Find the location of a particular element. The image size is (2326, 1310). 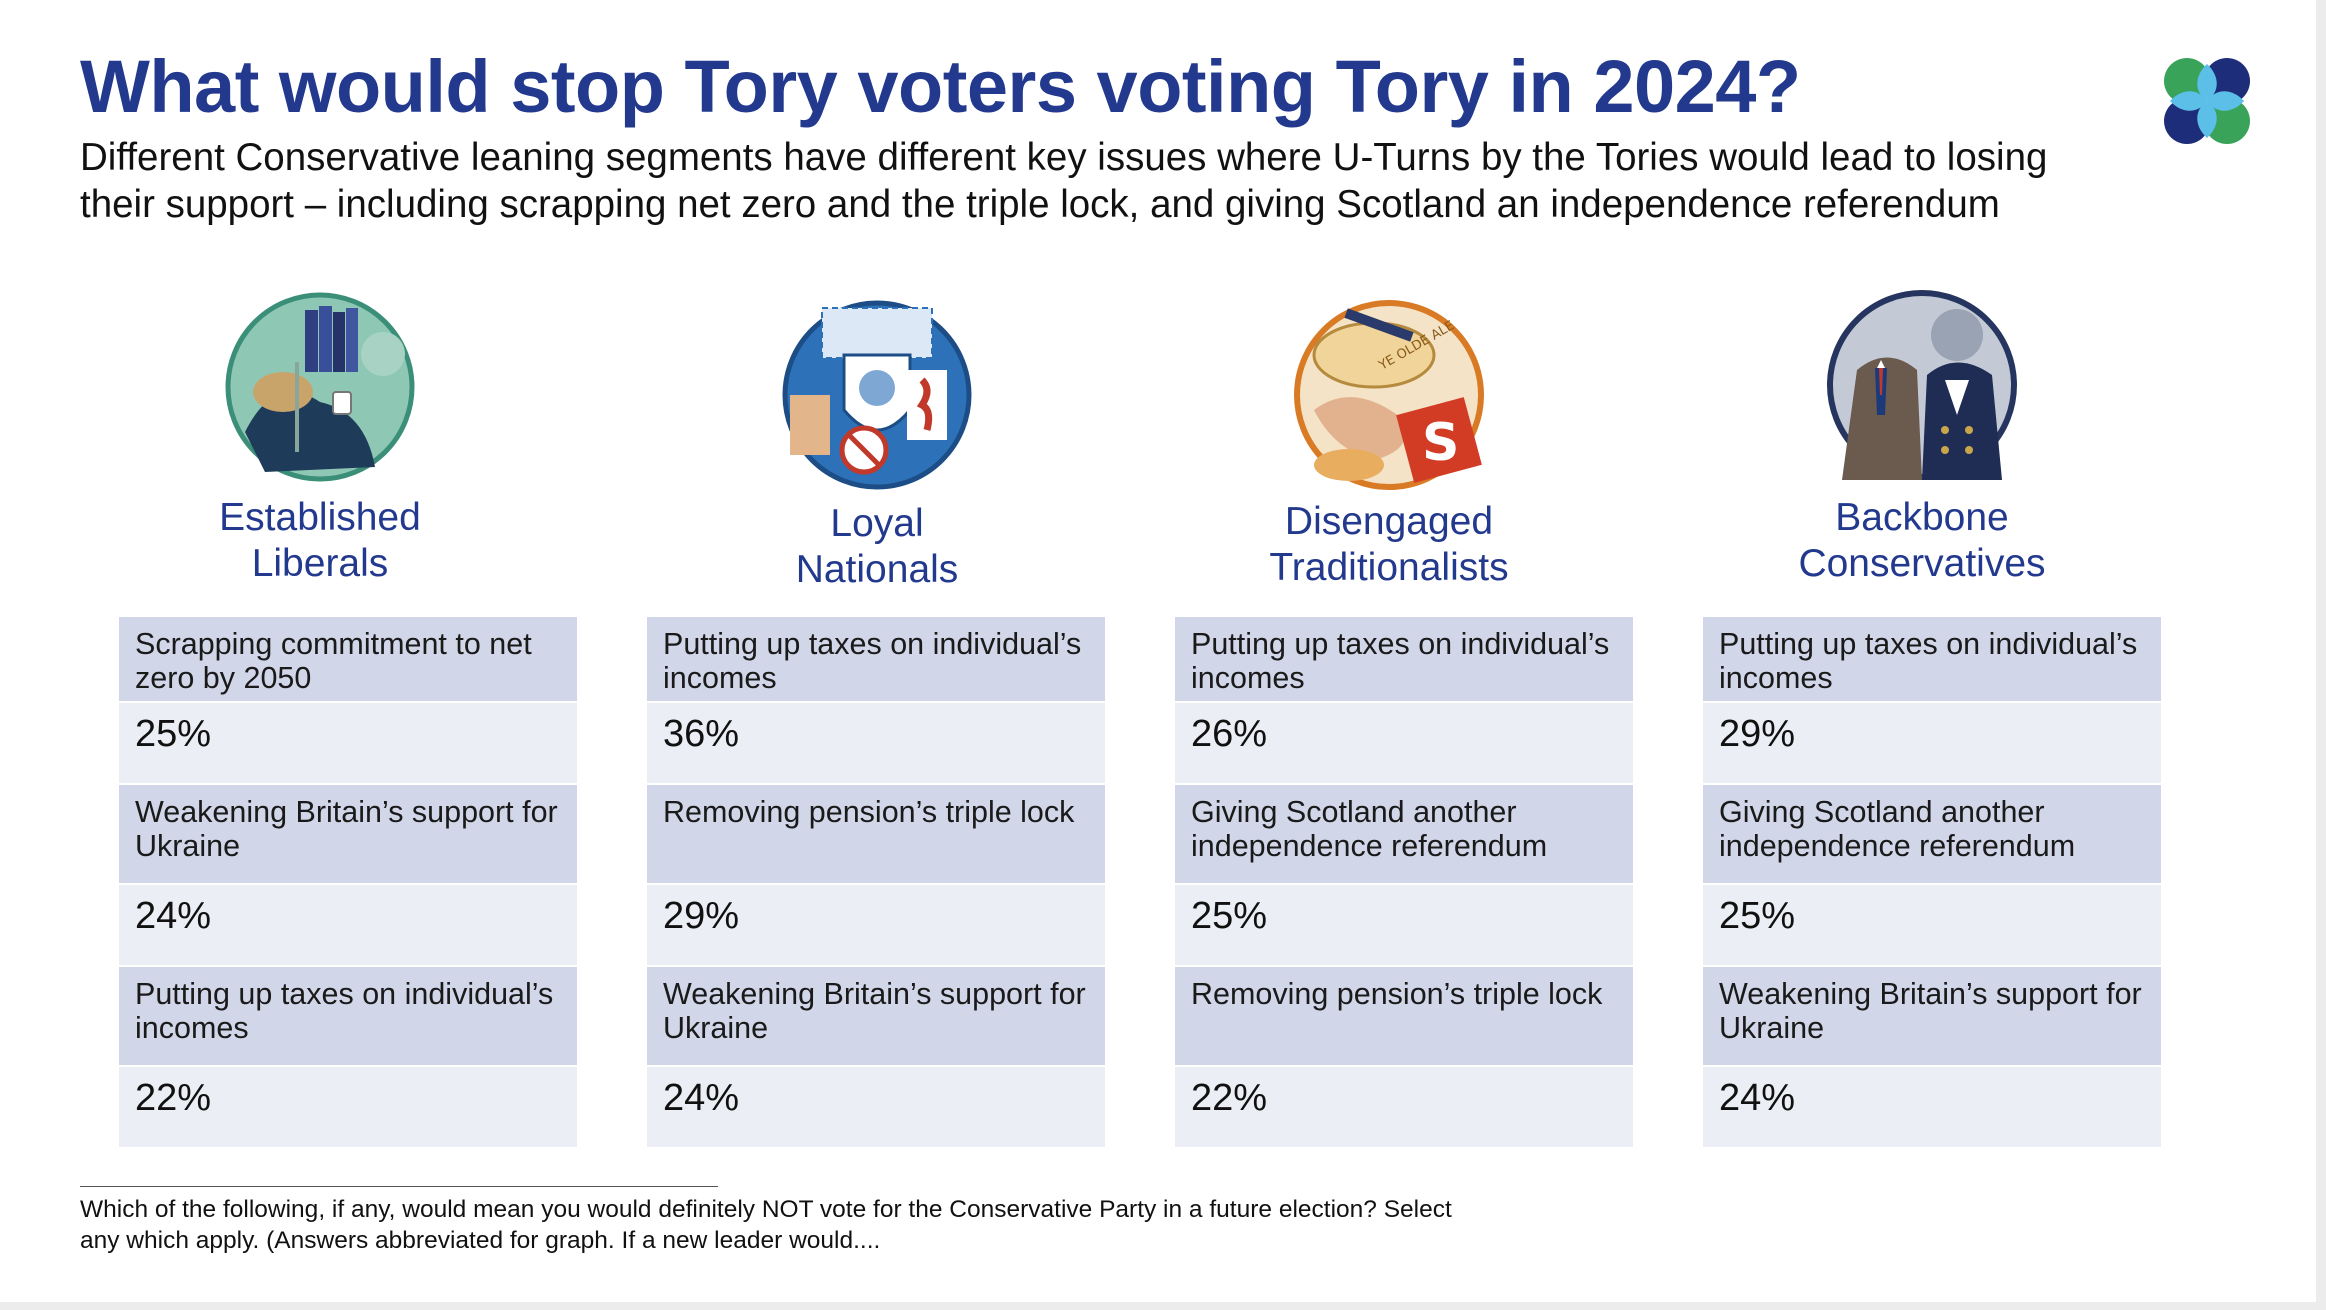

segment-name: Disengaged Traditionalists is located at coordinates (1389, 544).